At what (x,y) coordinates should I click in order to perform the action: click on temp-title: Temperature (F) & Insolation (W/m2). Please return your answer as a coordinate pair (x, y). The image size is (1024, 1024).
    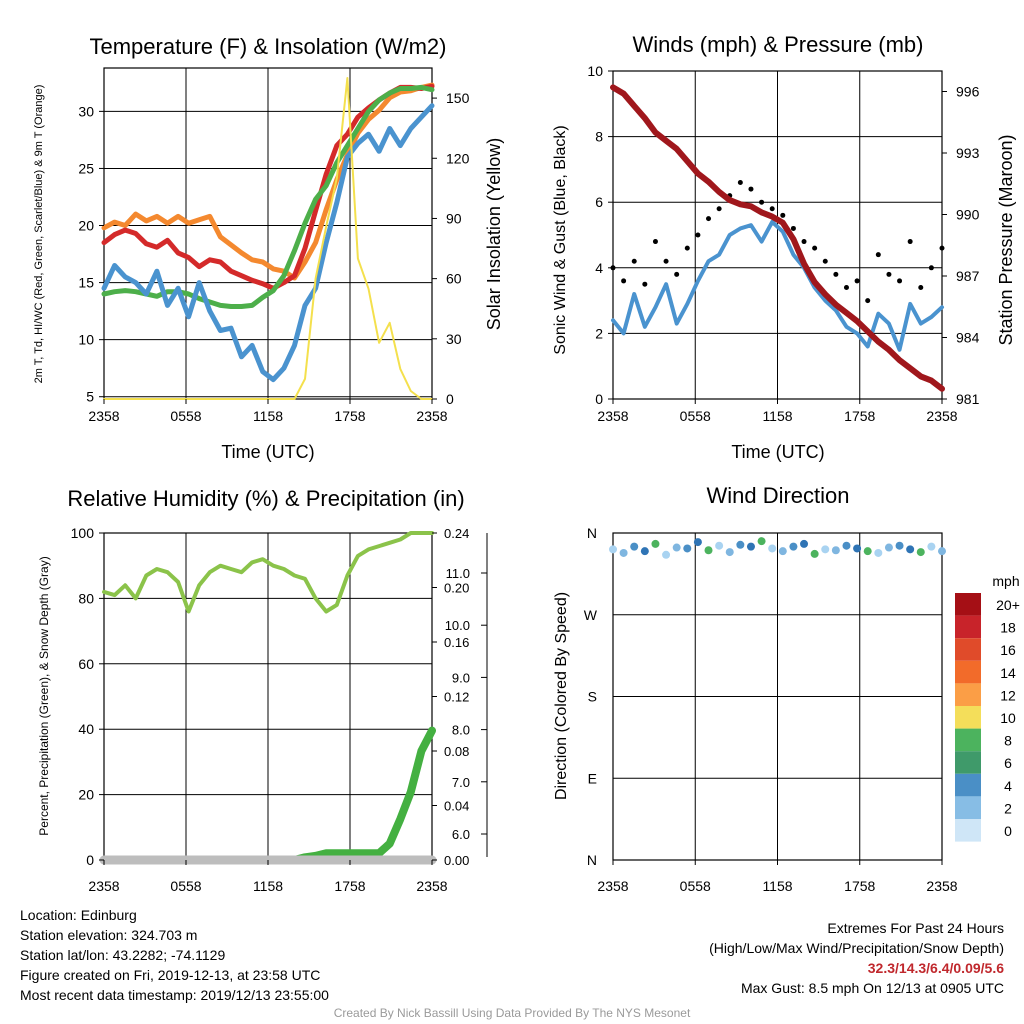
    Looking at the image, I should click on (268, 46).